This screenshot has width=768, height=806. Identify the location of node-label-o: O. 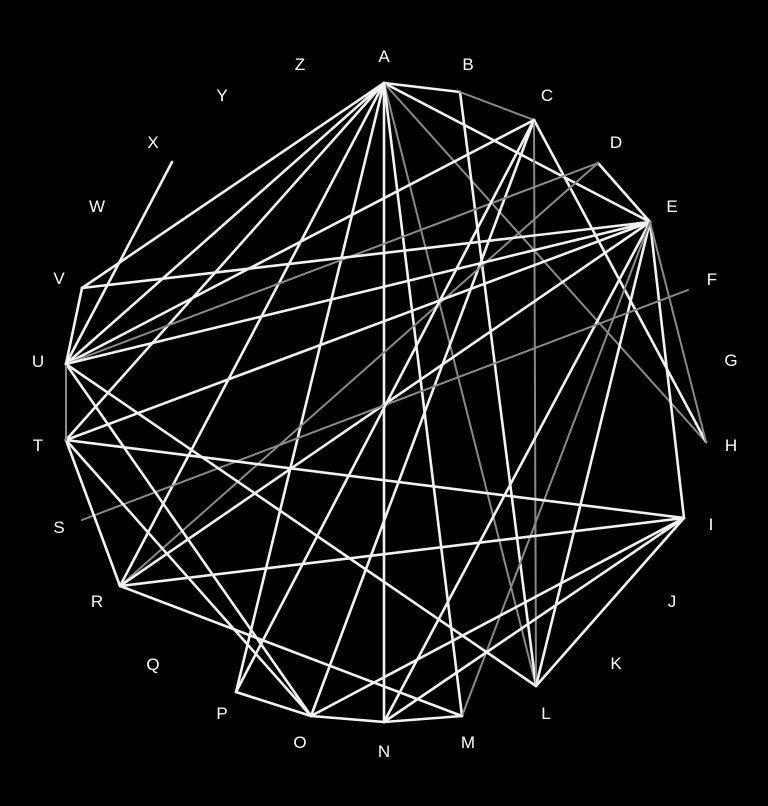
(299, 742).